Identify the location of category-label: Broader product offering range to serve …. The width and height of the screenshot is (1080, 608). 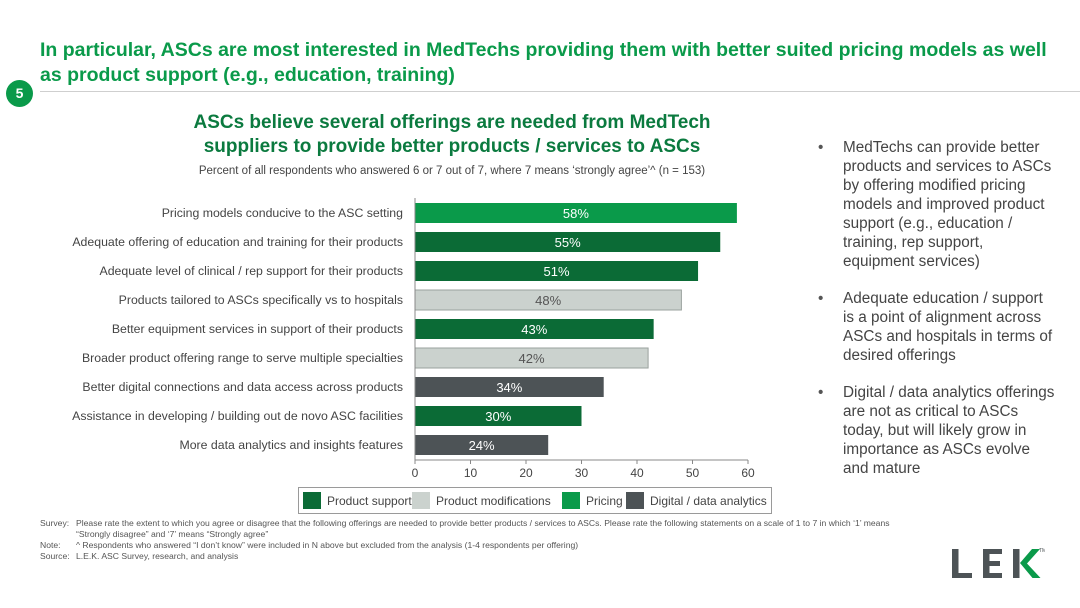
(242, 358).